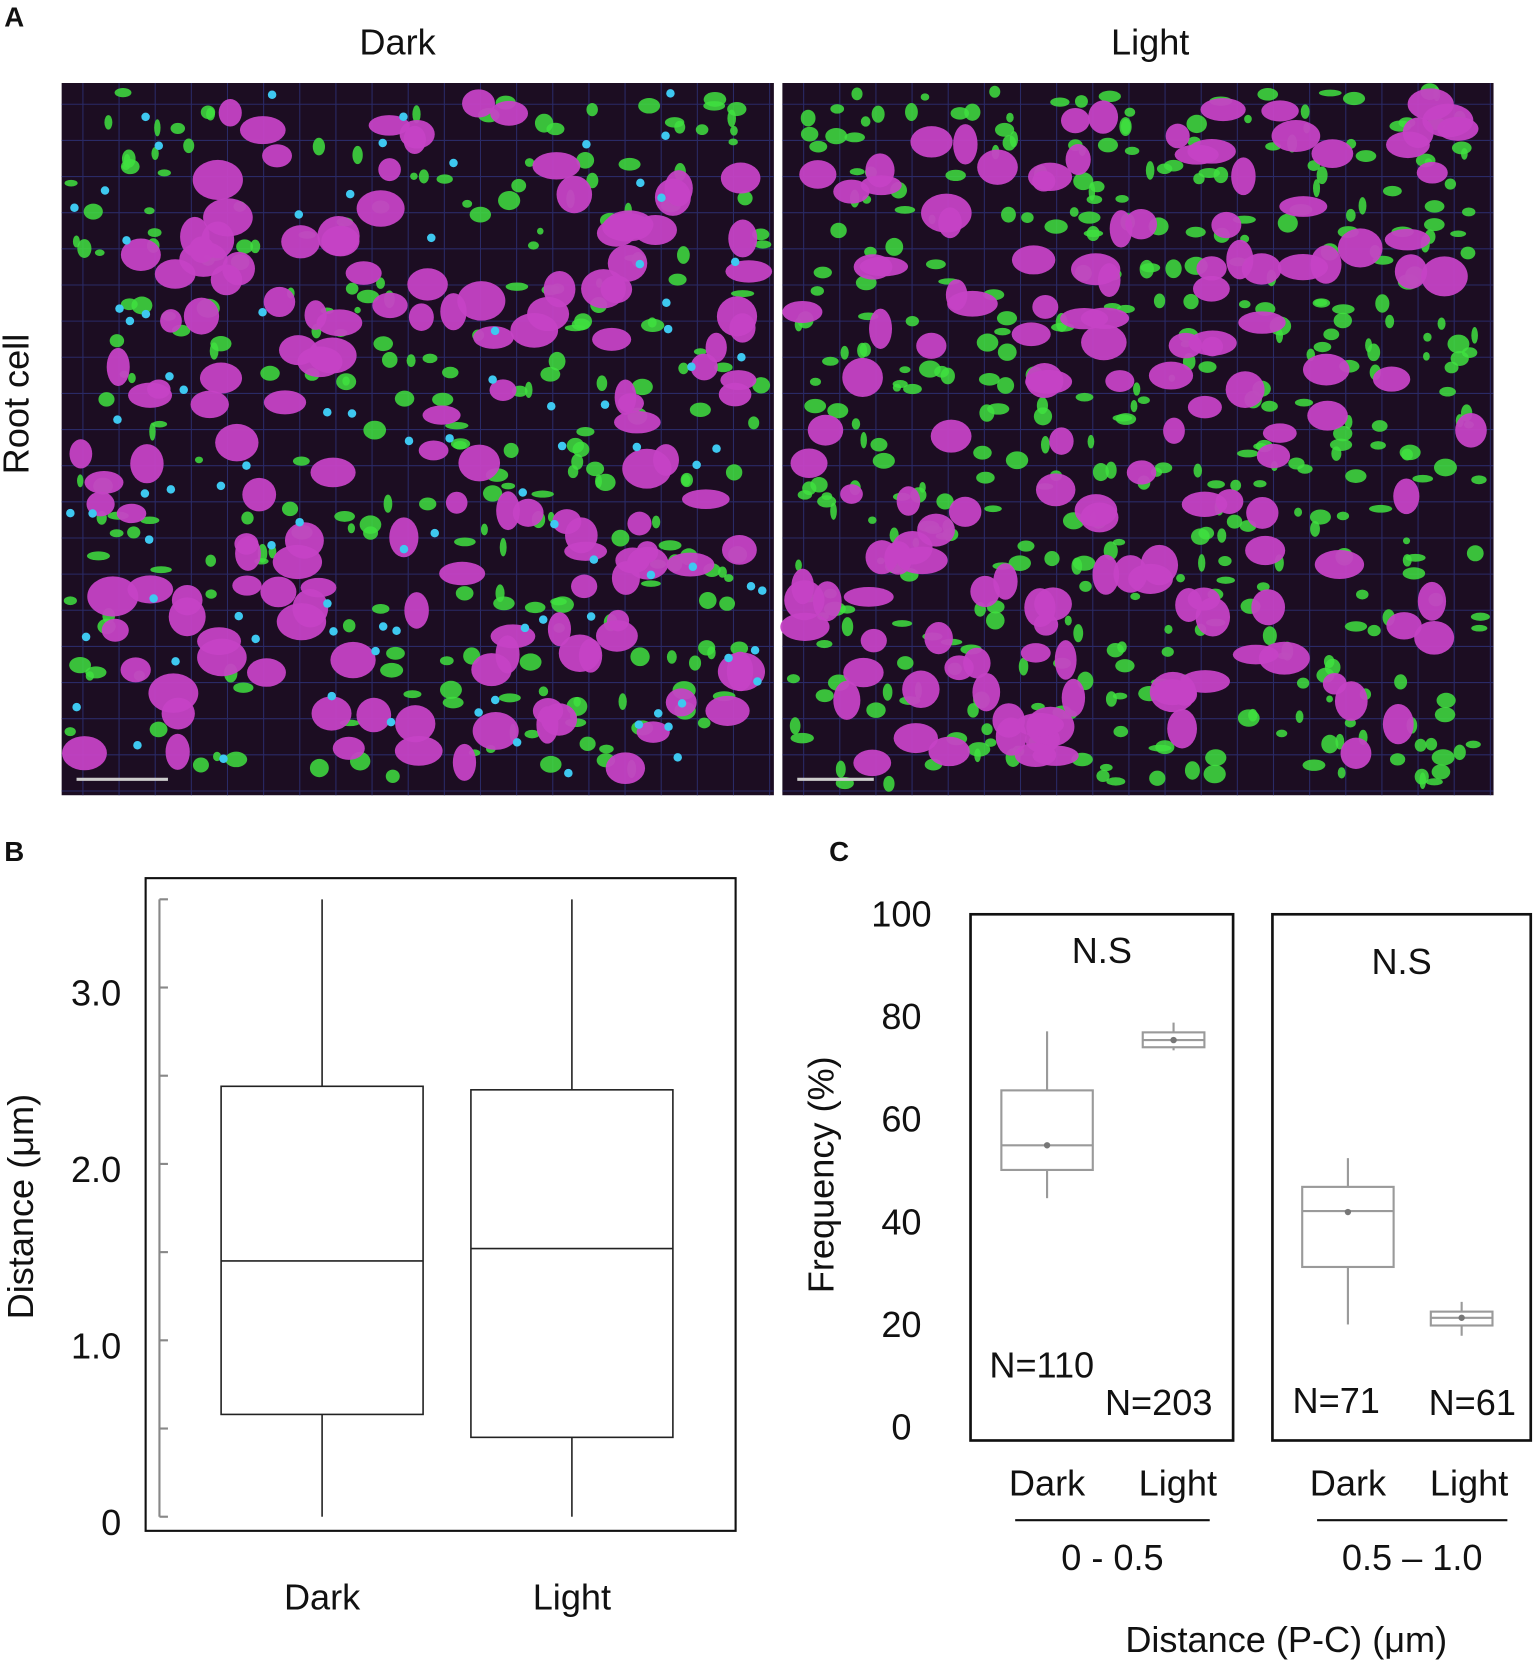  I want to click on annotation: N.S, so click(1401, 961).